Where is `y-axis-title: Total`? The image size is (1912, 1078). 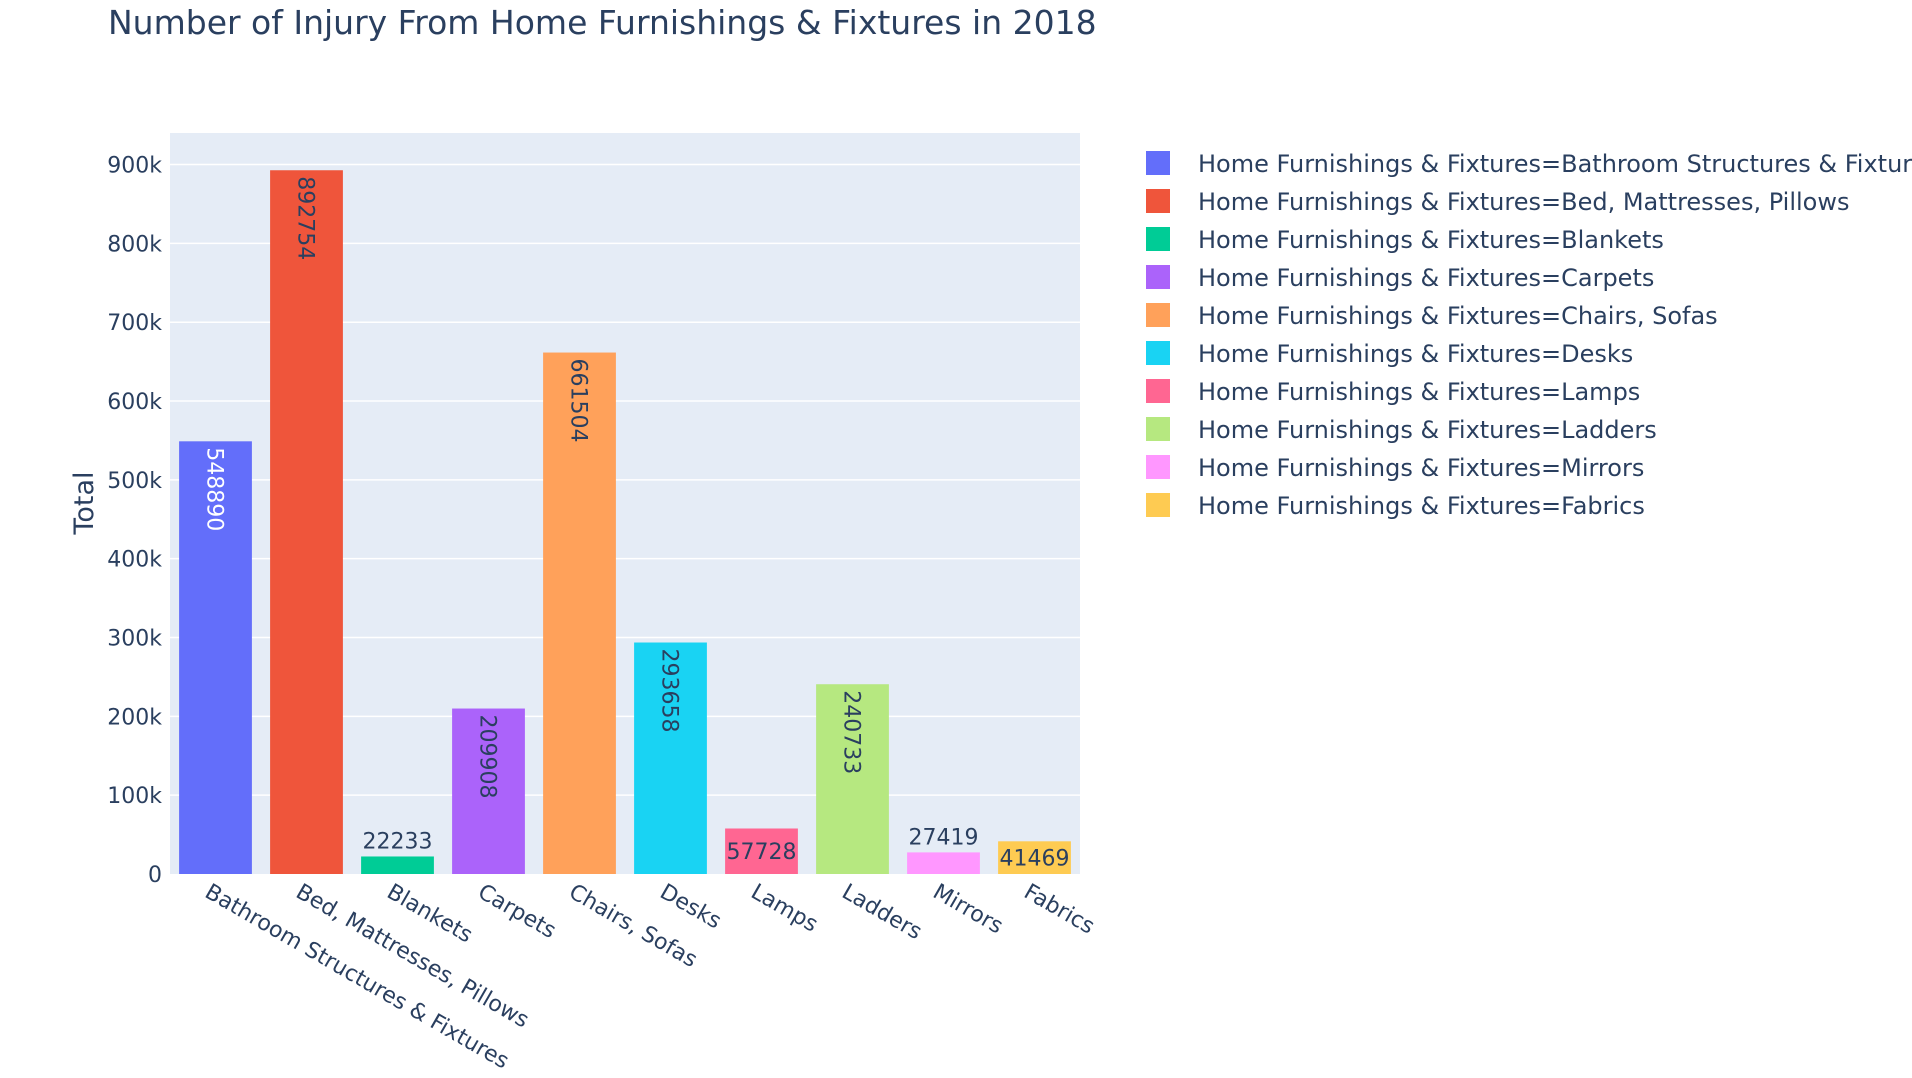
y-axis-title: Total is located at coordinates (84, 503).